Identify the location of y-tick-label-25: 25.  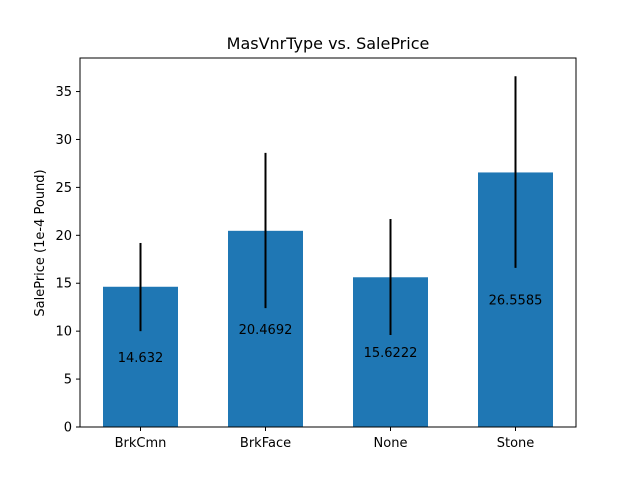
(63, 188).